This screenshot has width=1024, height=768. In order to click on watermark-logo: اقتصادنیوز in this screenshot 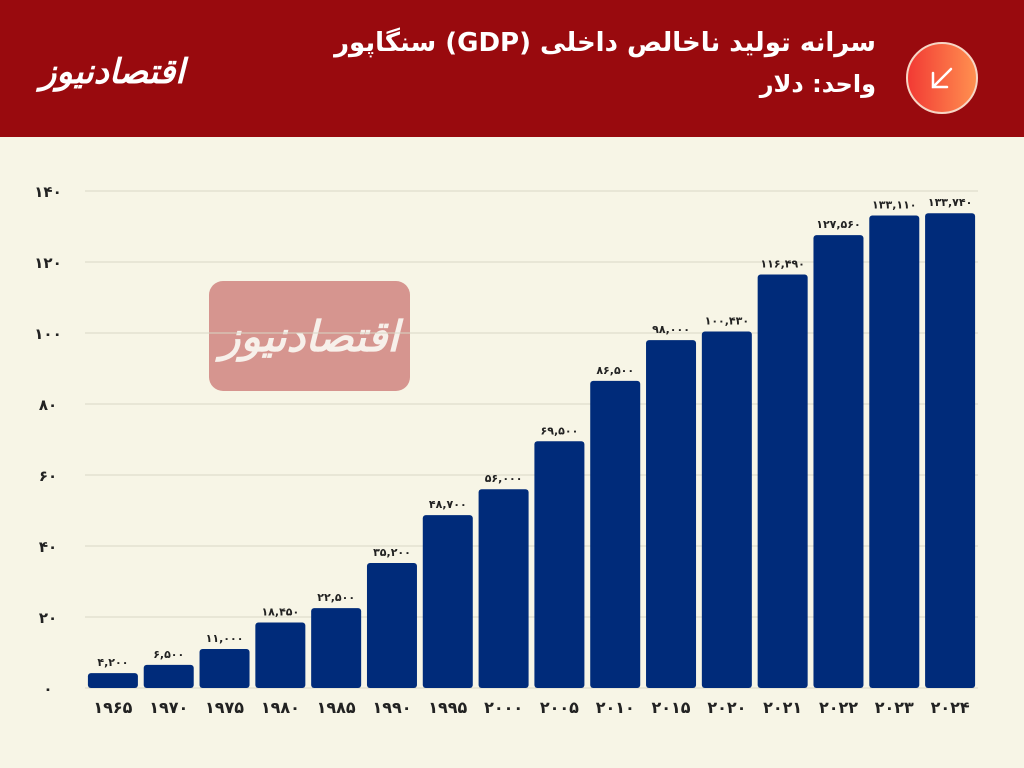, I will do `click(309, 336)`.